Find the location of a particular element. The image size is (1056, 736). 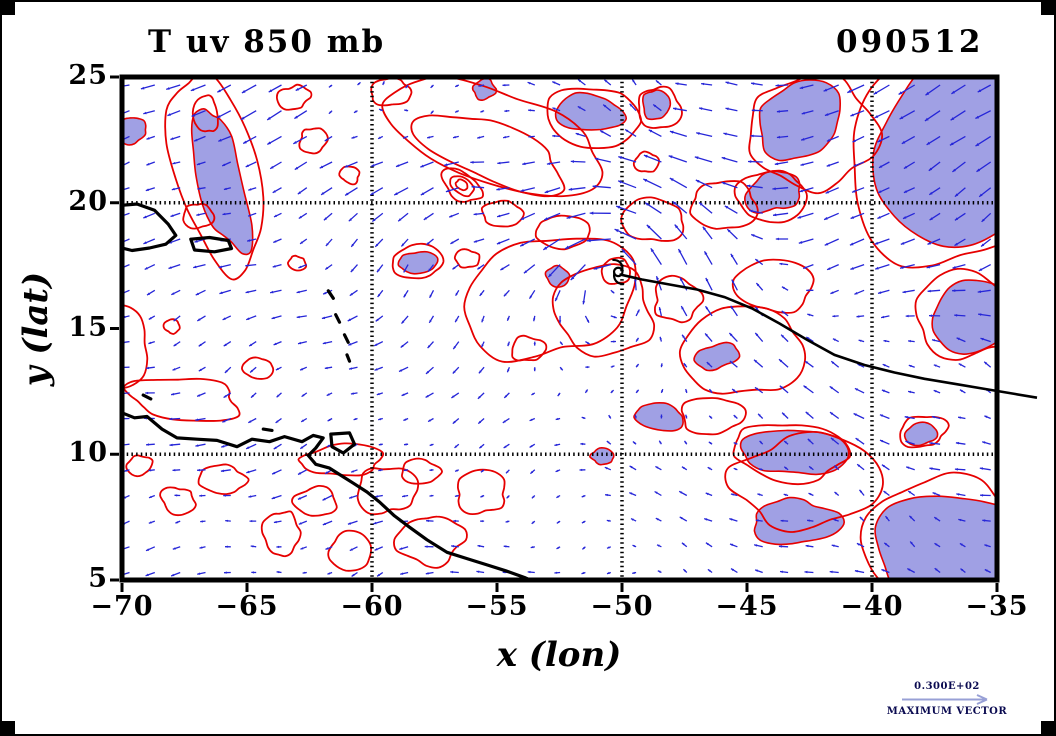

x-tick-label: −45 is located at coordinates (747, 606).